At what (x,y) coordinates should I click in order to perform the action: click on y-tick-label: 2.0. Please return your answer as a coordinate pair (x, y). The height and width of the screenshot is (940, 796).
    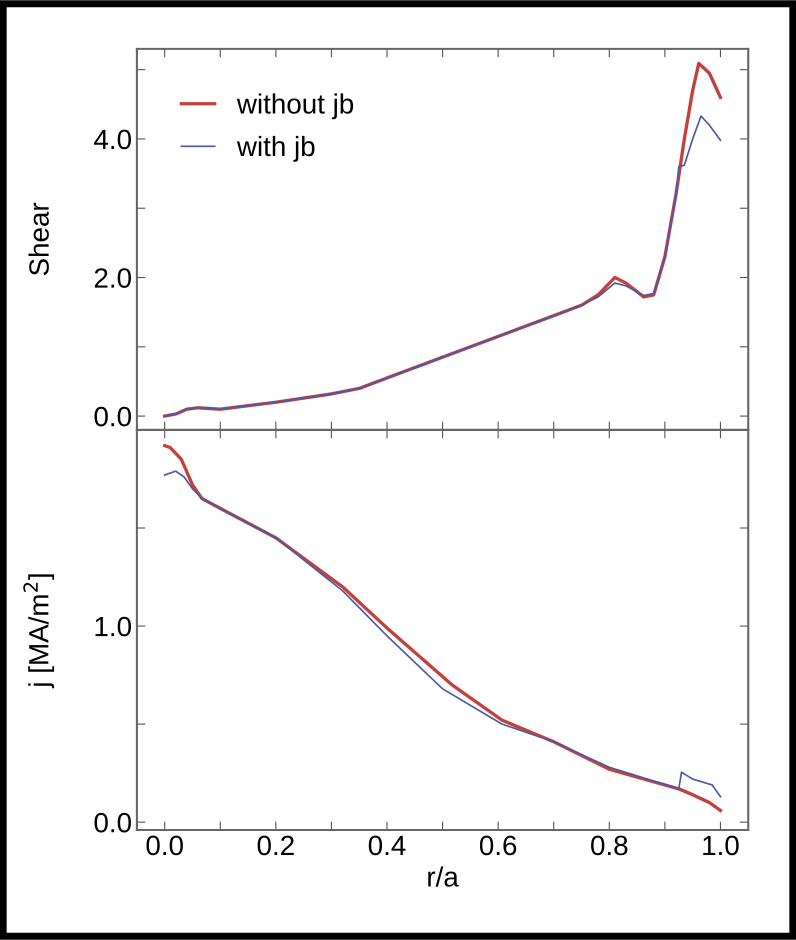
    Looking at the image, I should click on (112, 278).